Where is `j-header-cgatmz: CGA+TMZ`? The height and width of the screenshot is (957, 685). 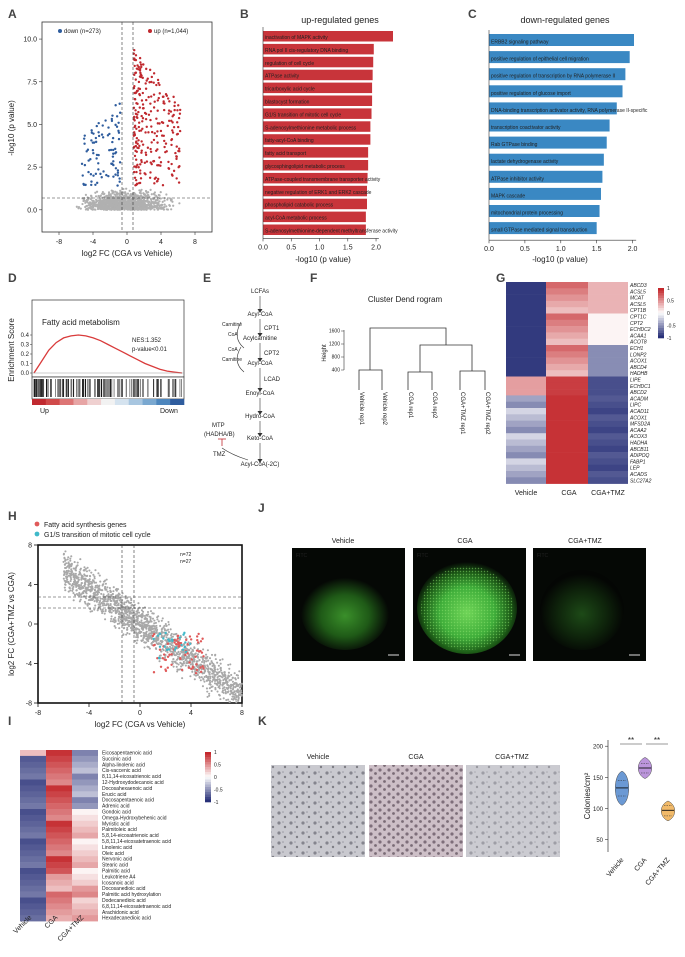 j-header-cgatmz: CGA+TMZ is located at coordinates (585, 541).